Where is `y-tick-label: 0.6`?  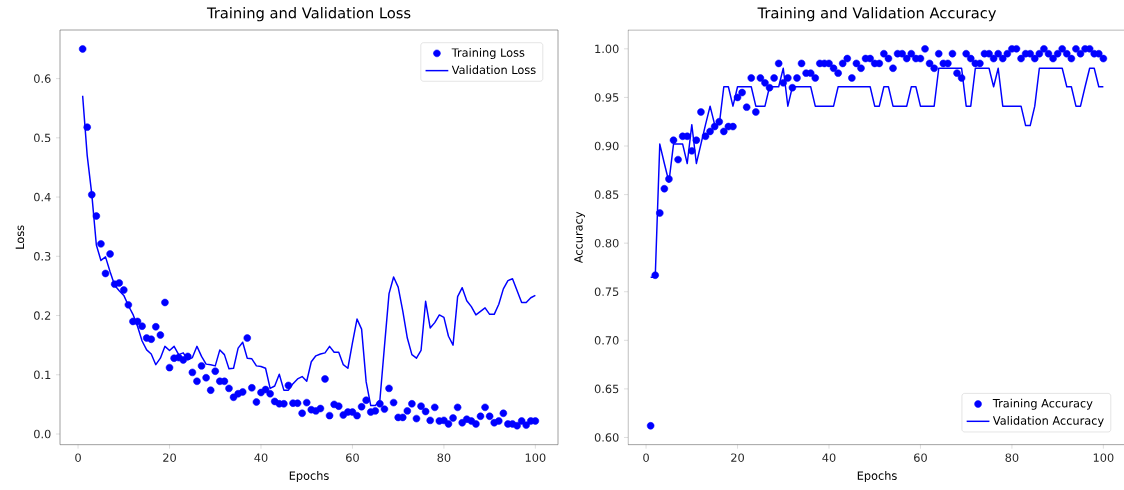
y-tick-label: 0.6 is located at coordinates (42, 78).